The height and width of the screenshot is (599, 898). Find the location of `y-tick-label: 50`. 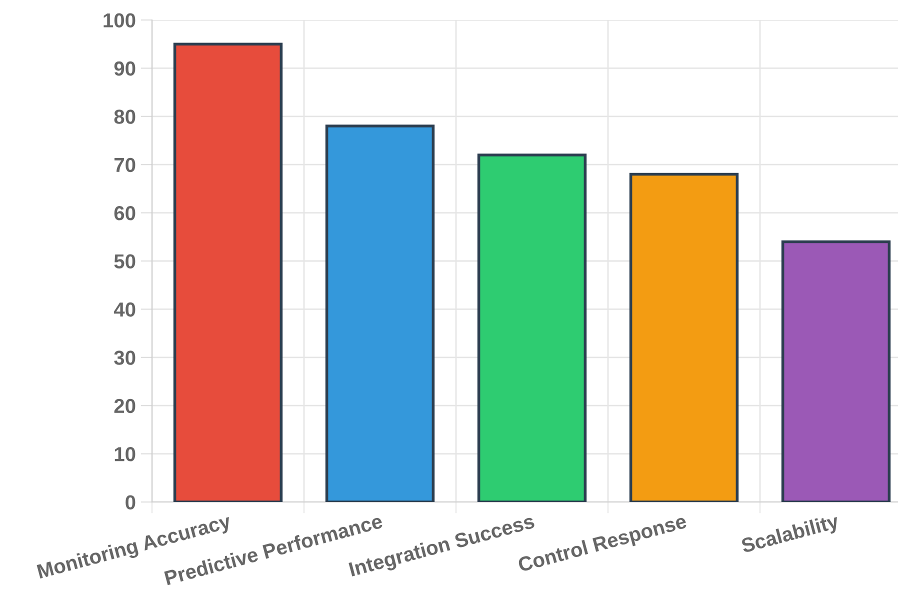

y-tick-label: 50 is located at coordinates (125, 261).